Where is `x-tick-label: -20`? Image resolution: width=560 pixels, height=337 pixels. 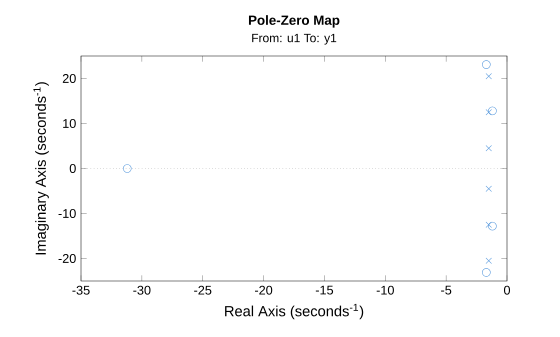 x-tick-label: -20 is located at coordinates (263, 290).